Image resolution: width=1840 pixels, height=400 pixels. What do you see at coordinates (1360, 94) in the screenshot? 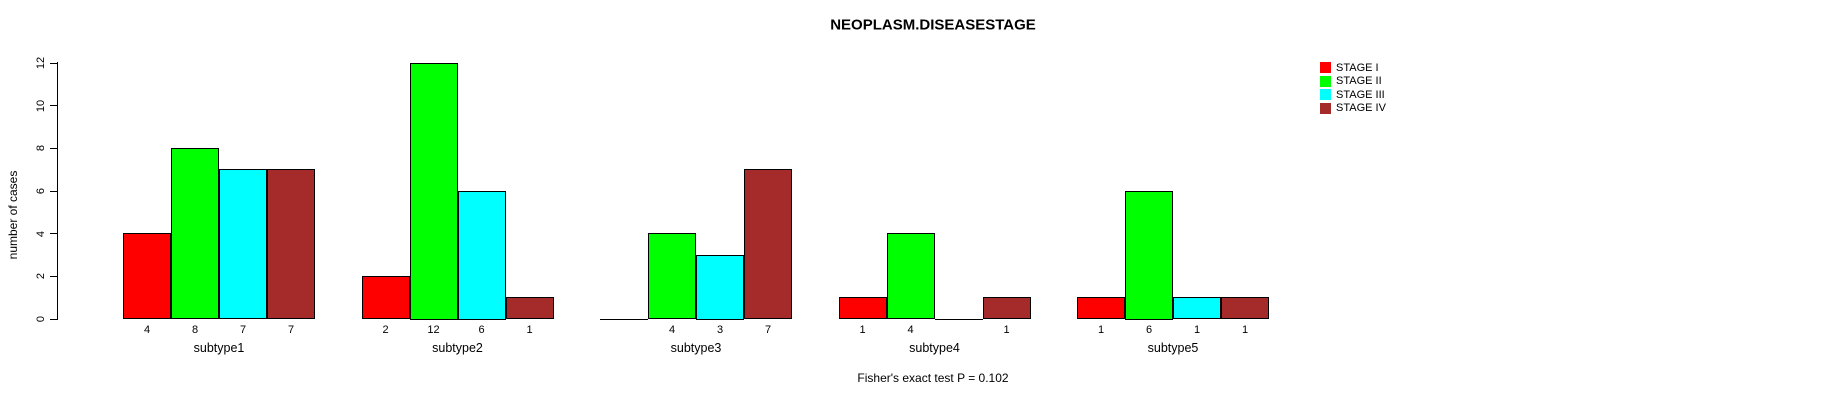
I see `legend-label-stage-iii: STAGE III` at bounding box center [1360, 94].